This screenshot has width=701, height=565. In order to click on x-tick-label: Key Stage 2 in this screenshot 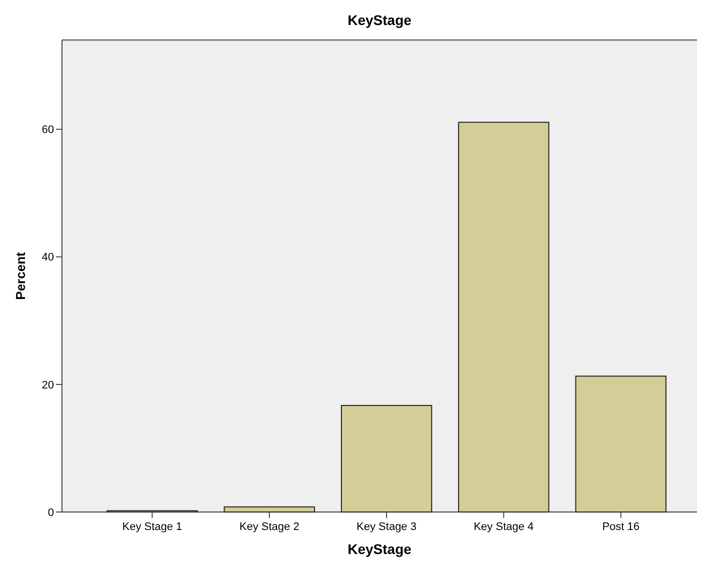, I will do `click(269, 527)`.